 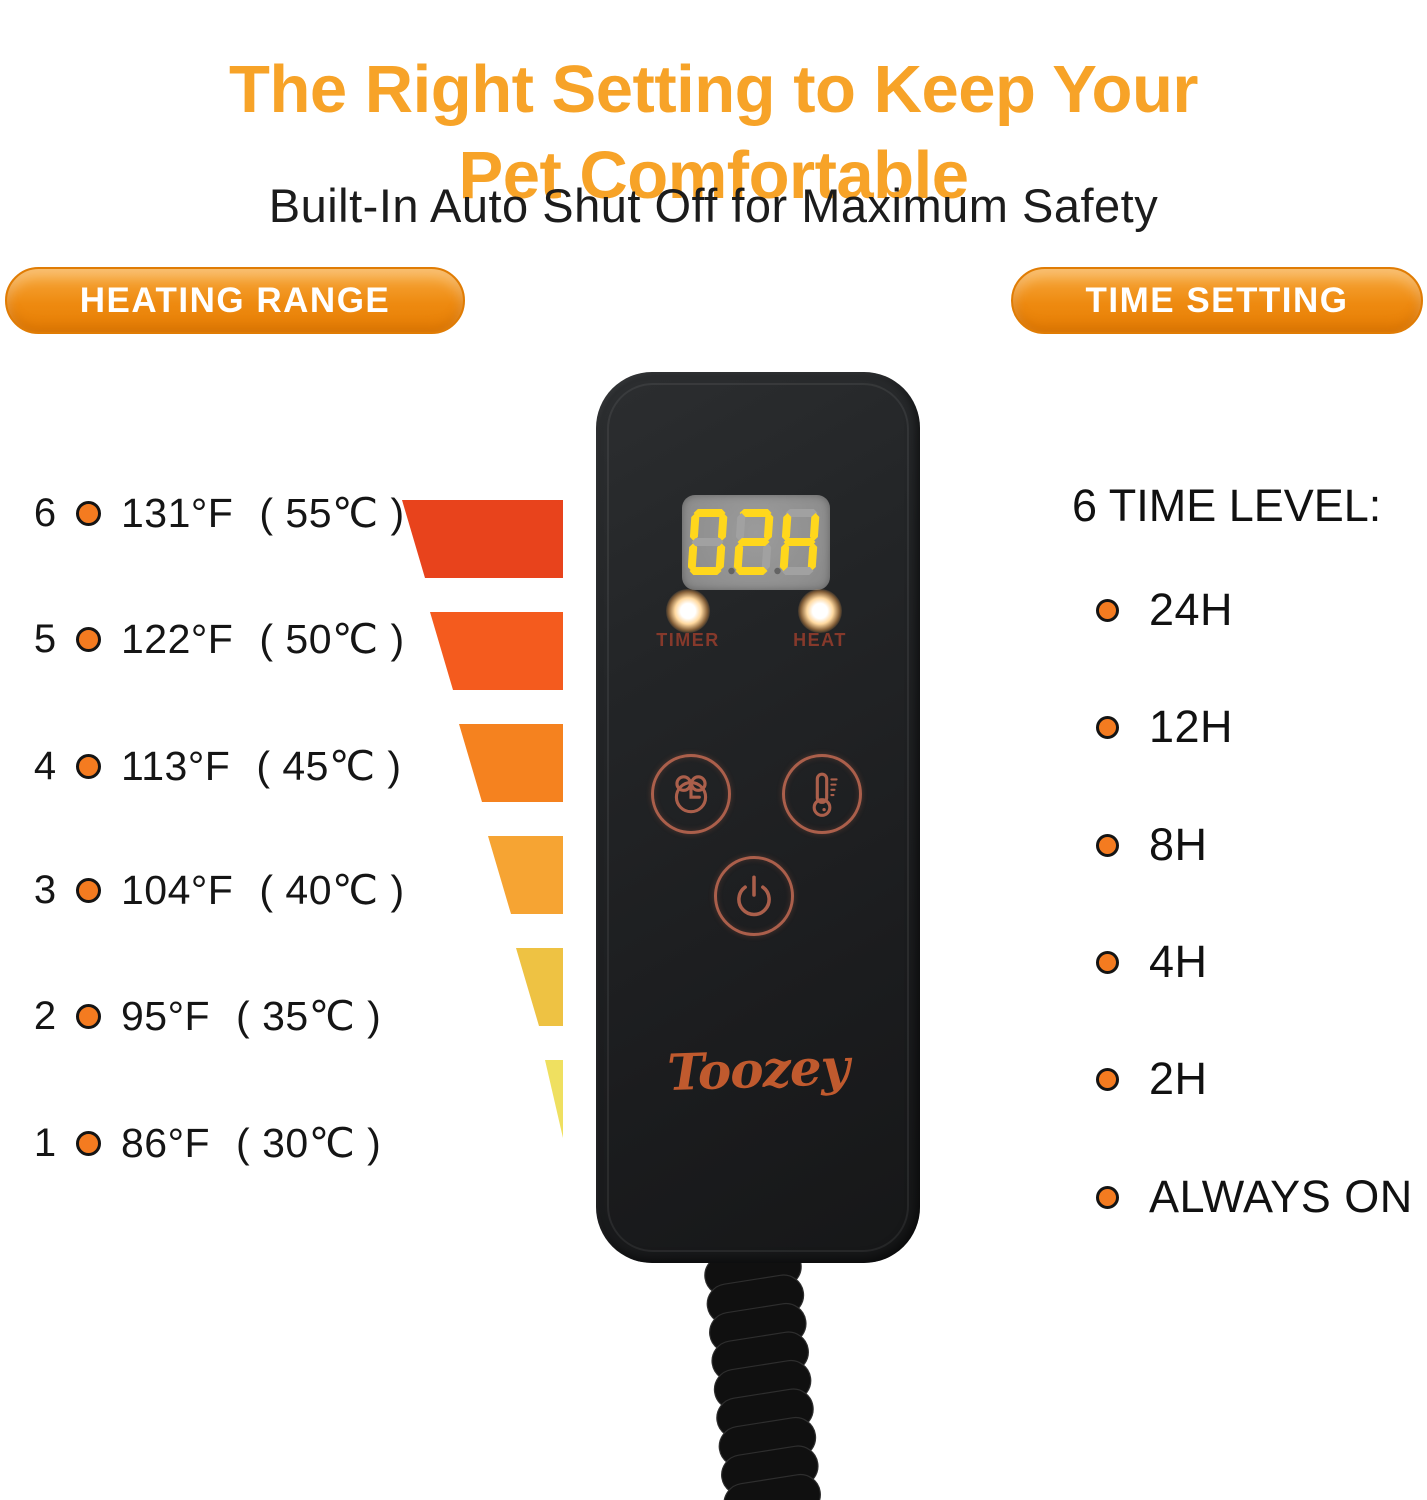 I want to click on seven-segment-display, so click(x=754, y=542).